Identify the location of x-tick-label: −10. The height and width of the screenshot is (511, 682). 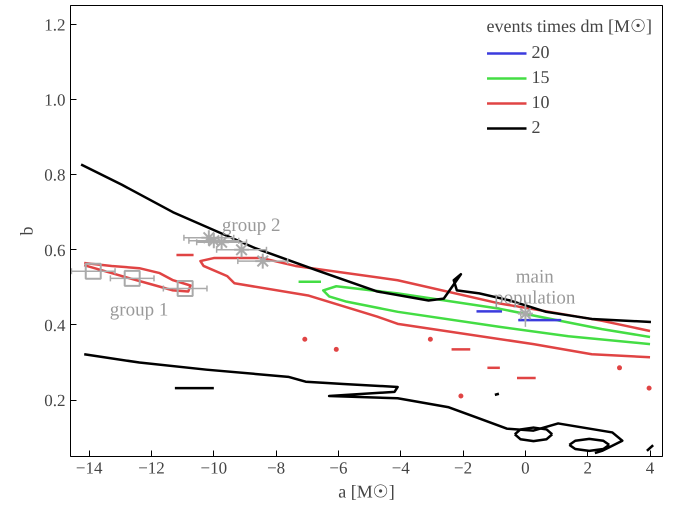
(214, 468).